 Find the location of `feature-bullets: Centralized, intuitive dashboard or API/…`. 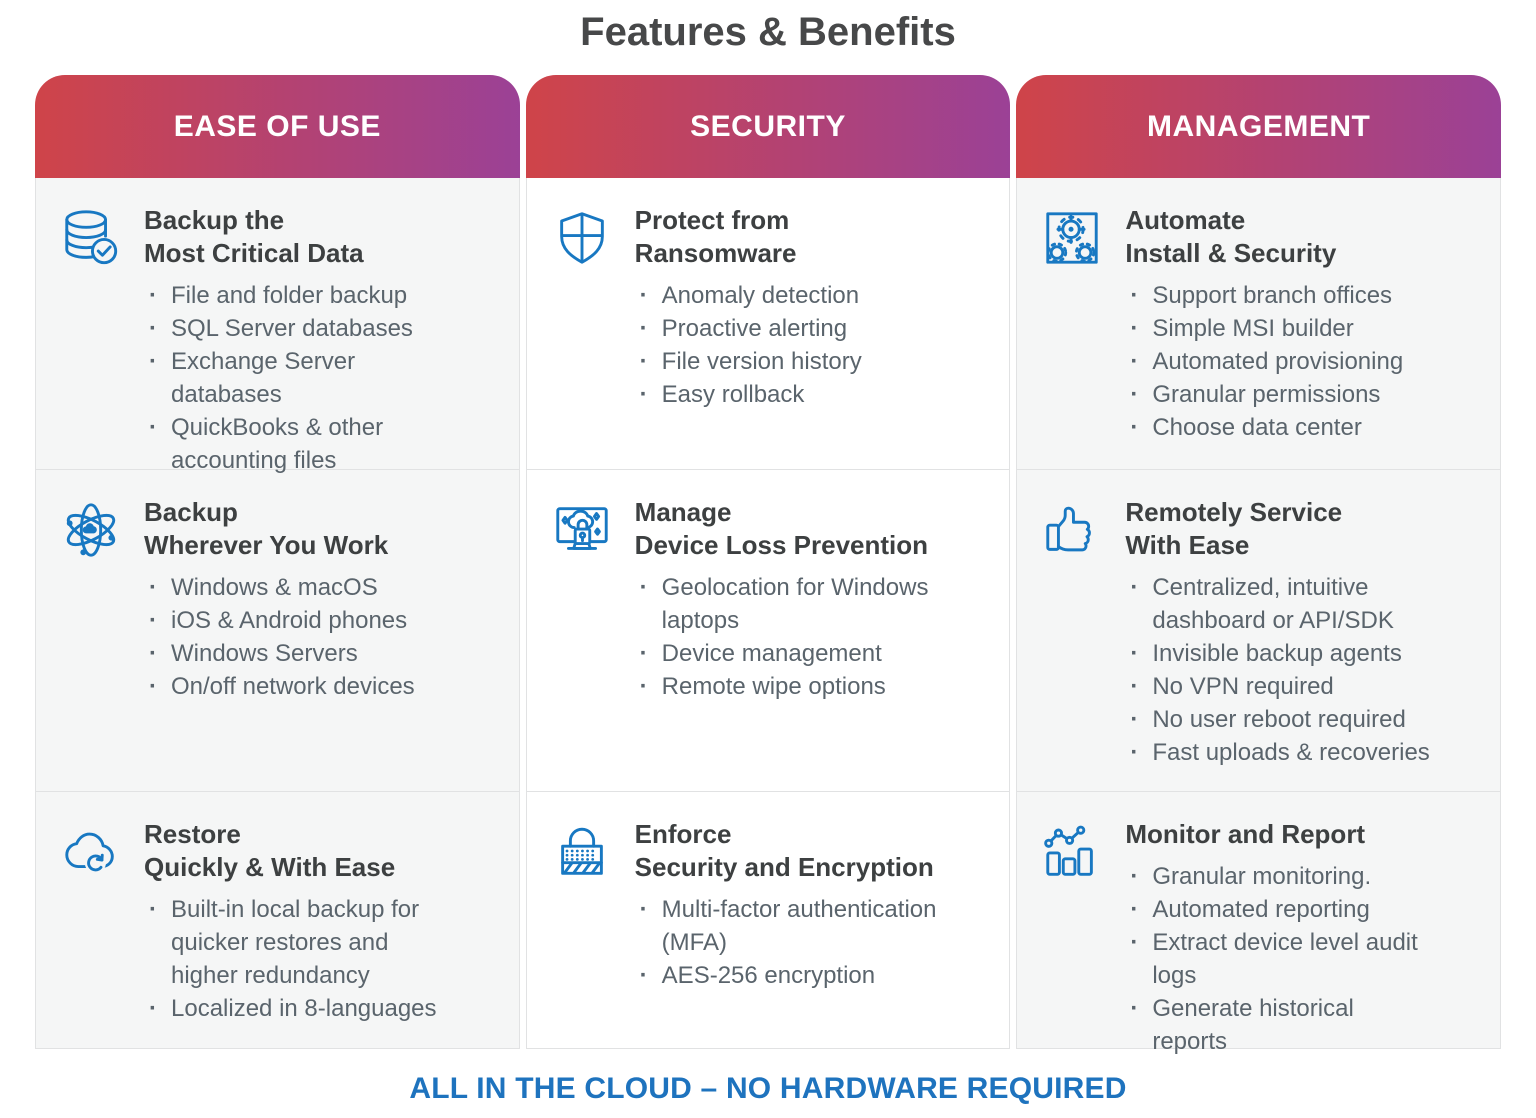

feature-bullets: Centralized, intuitive dashboard or API/… is located at coordinates (1278, 670).